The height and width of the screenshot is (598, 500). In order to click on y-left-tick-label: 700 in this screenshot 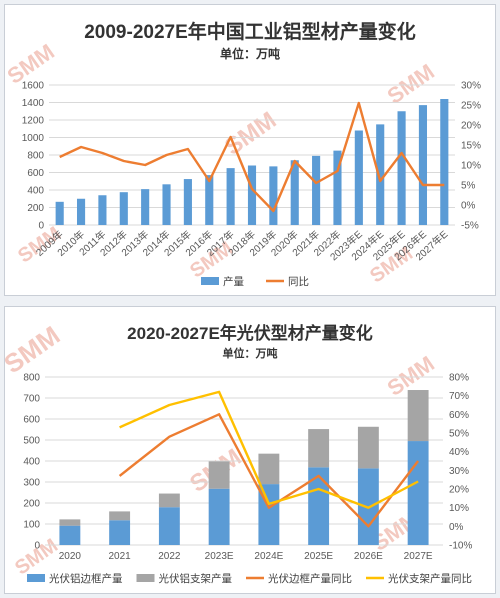, I will do `click(31, 399)`.